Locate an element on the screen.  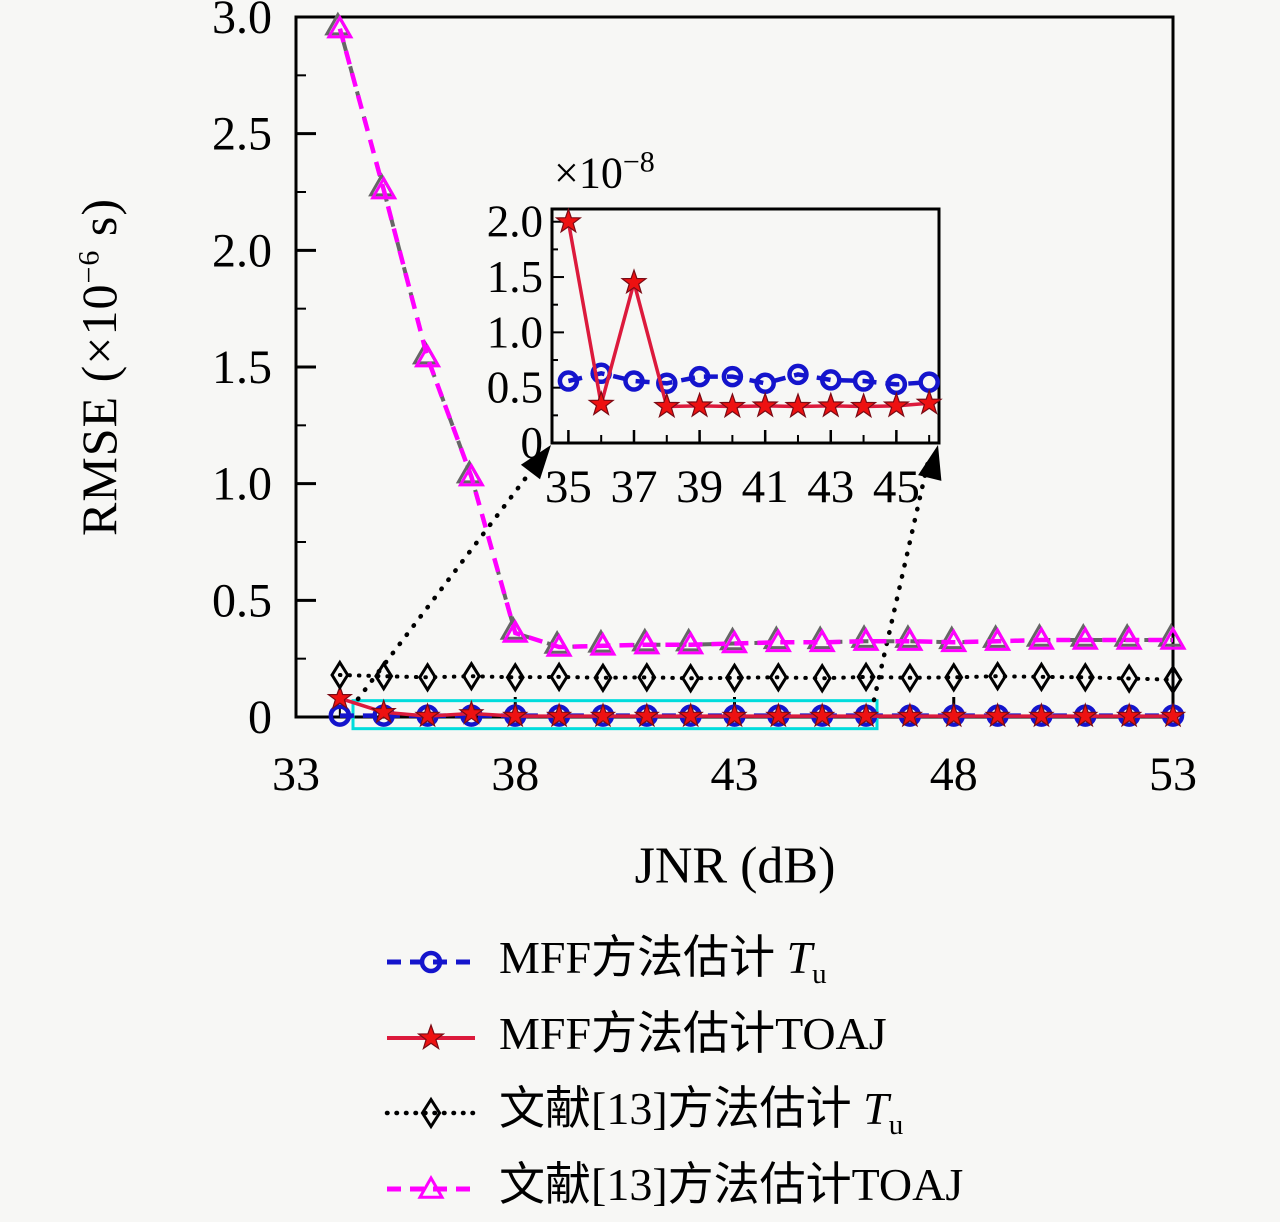
legend-label: 文献[13]方法估计 Tu is located at coordinates (701, 1112).